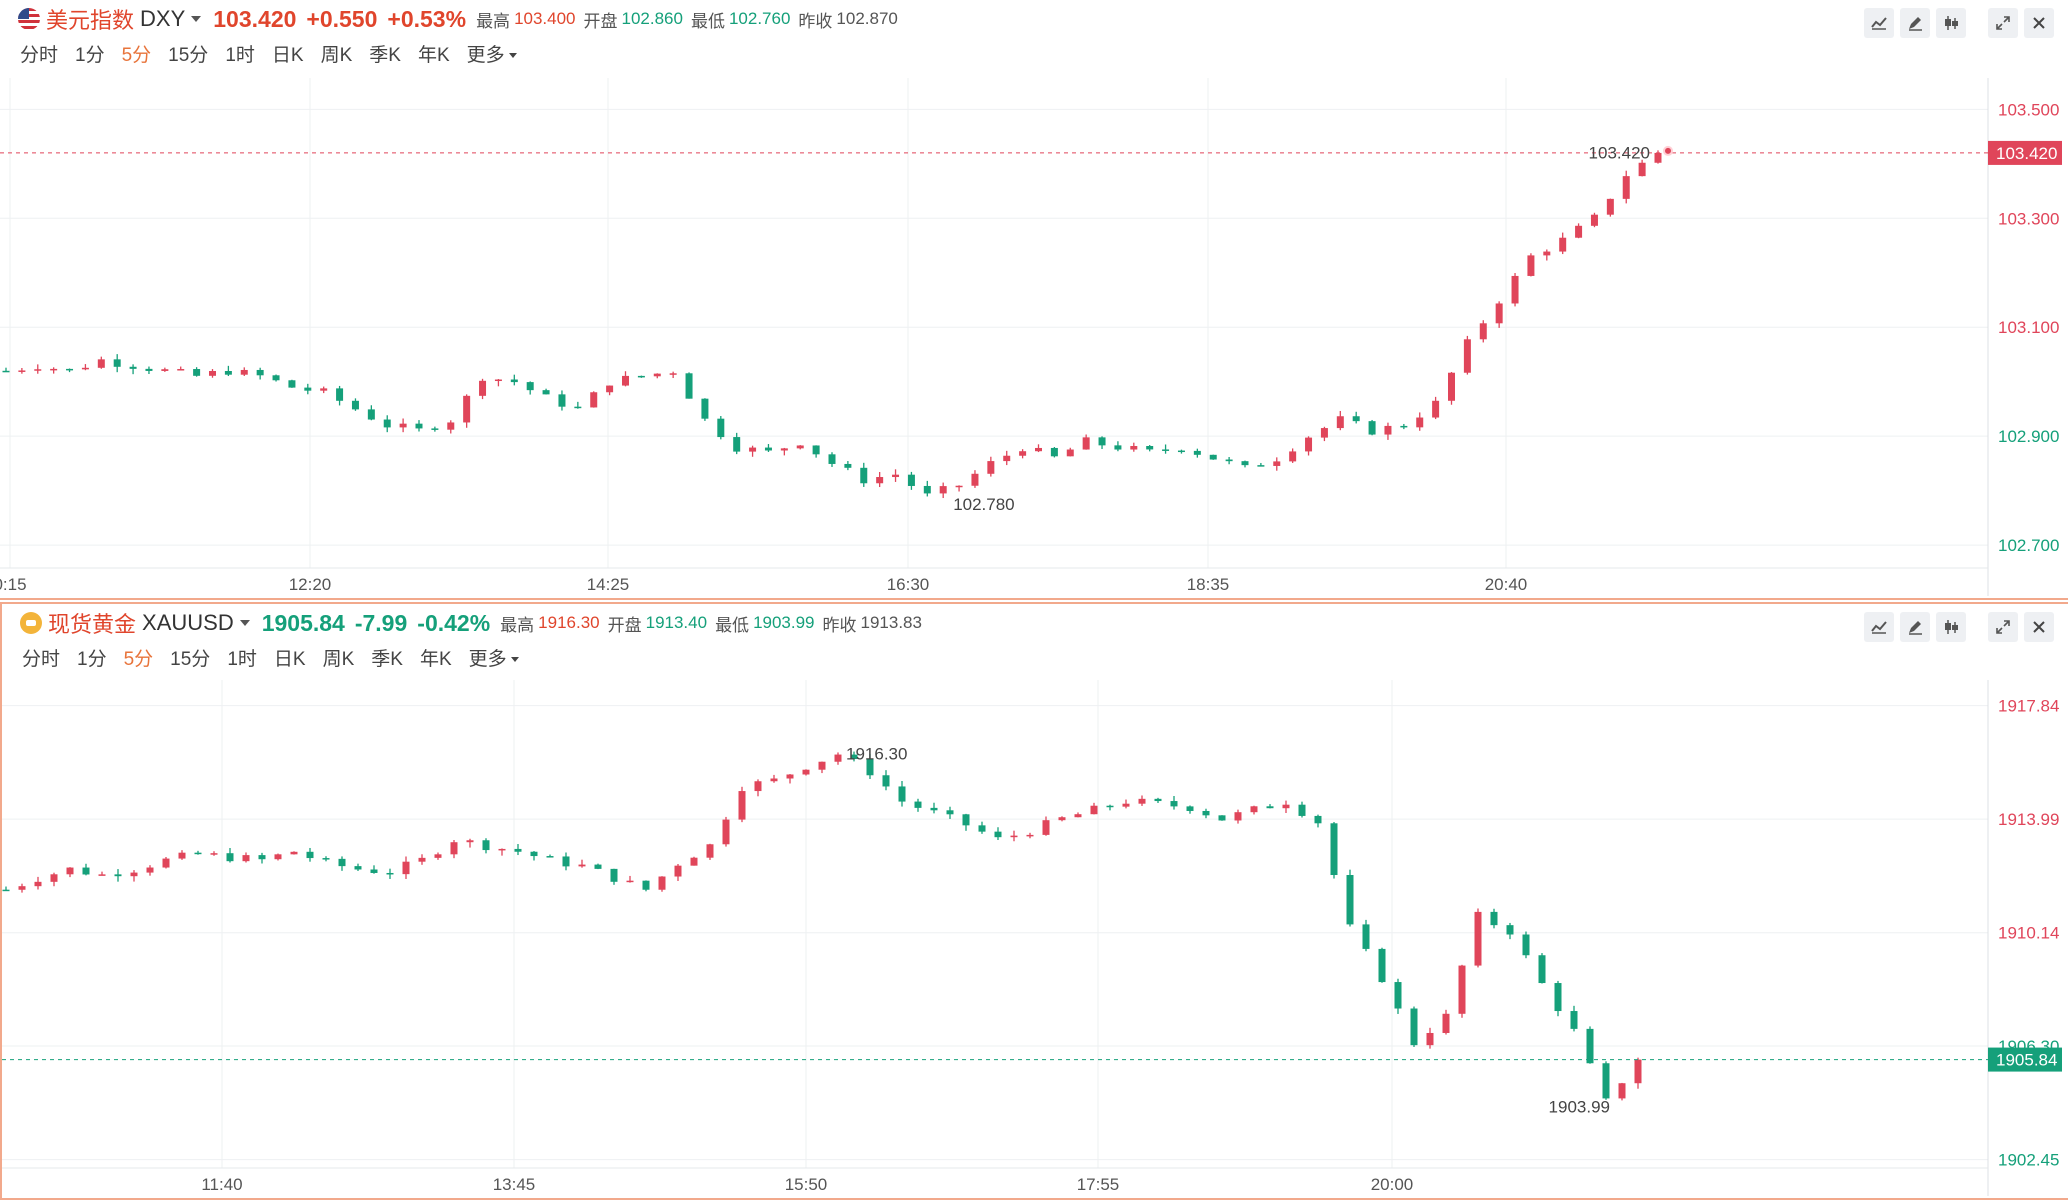  Describe the element at coordinates (188, 622) in the screenshot. I see `symbol-code: XAUUSD` at that location.